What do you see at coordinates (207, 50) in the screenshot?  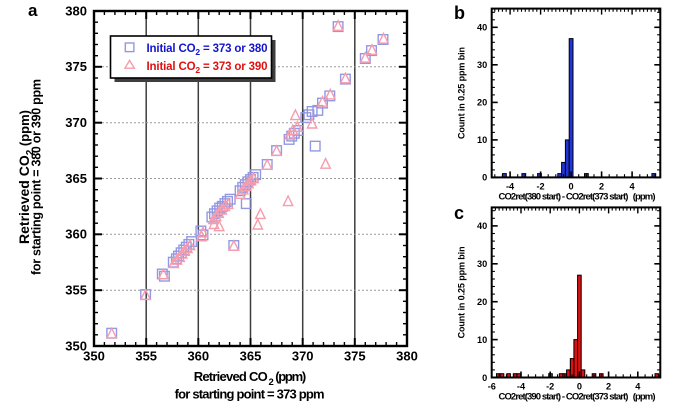 I see `svg-text: Initial CO2 = 373 or 380` at bounding box center [207, 50].